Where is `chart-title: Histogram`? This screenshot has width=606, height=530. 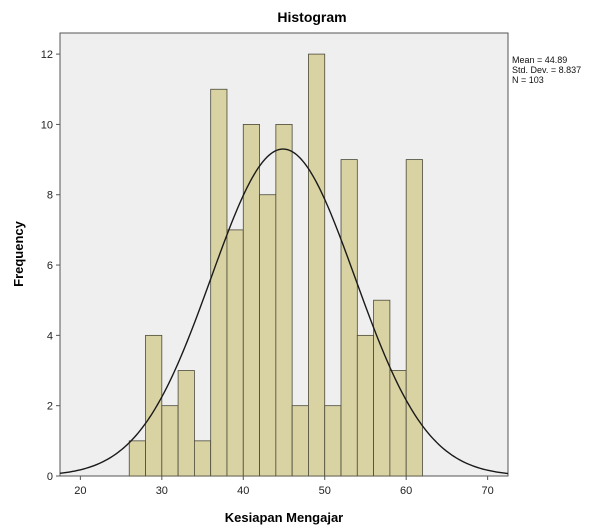 chart-title: Histogram is located at coordinates (311, 17).